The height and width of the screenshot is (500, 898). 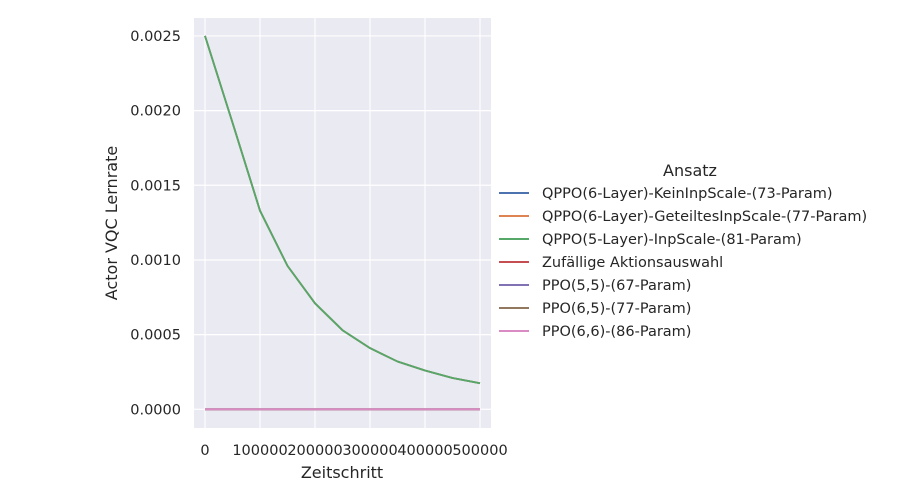 I want to click on y-tick-label-4: 0.0020, so click(x=155, y=112).